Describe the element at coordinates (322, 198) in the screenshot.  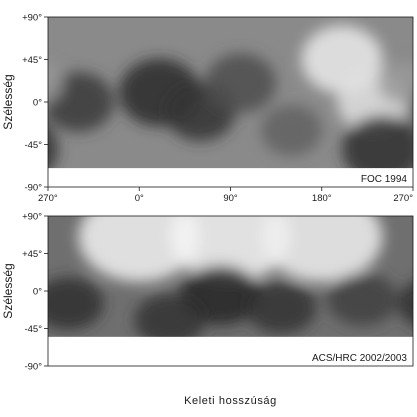
I see `x-tick-label: 180°` at that location.